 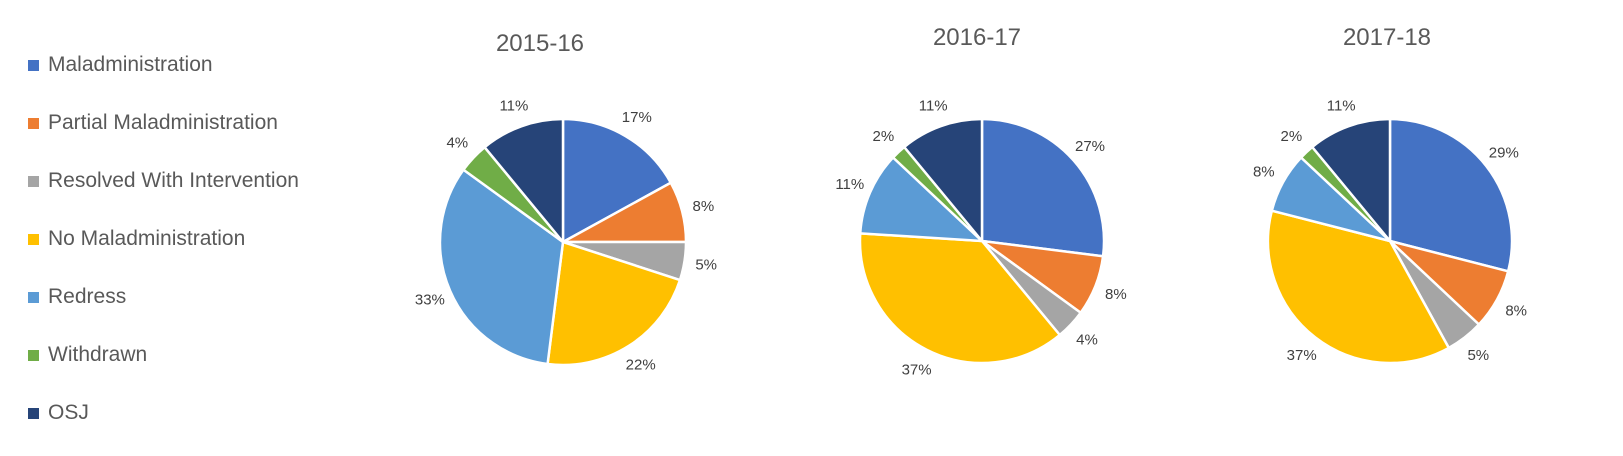 What do you see at coordinates (173, 180) in the screenshot?
I see `legend-label: Resolved With Intervention` at bounding box center [173, 180].